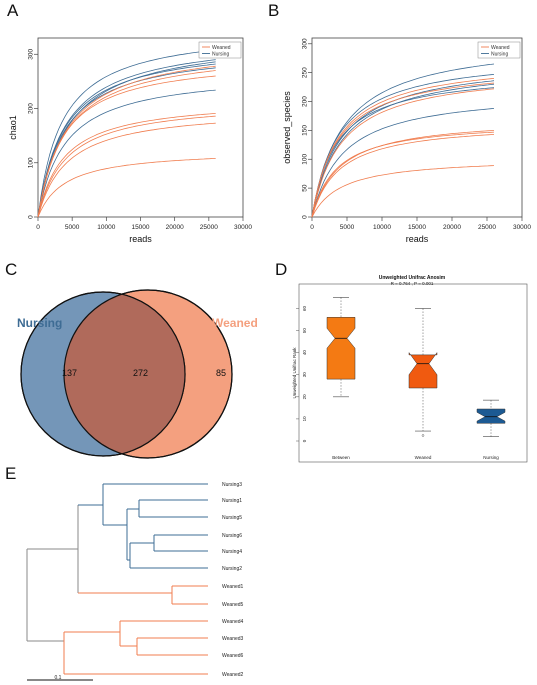 This screenshot has height=685, width=537. Describe the element at coordinates (233, 675) in the screenshot. I see `leaf-label: Weaned2` at that location.